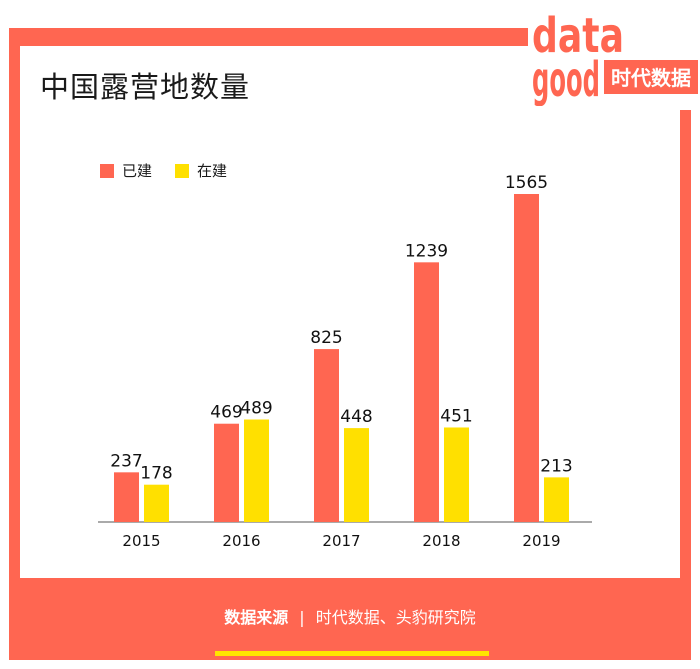 The image size is (700, 669). What do you see at coordinates (126, 461) in the screenshot?
I see `data-label-built-2015: 237` at bounding box center [126, 461].